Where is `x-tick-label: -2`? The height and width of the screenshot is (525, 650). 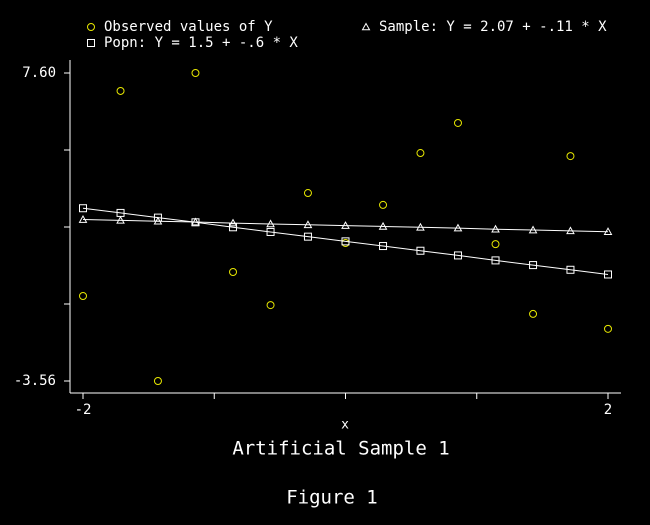 x-tick-label: -2 is located at coordinates (83, 410).